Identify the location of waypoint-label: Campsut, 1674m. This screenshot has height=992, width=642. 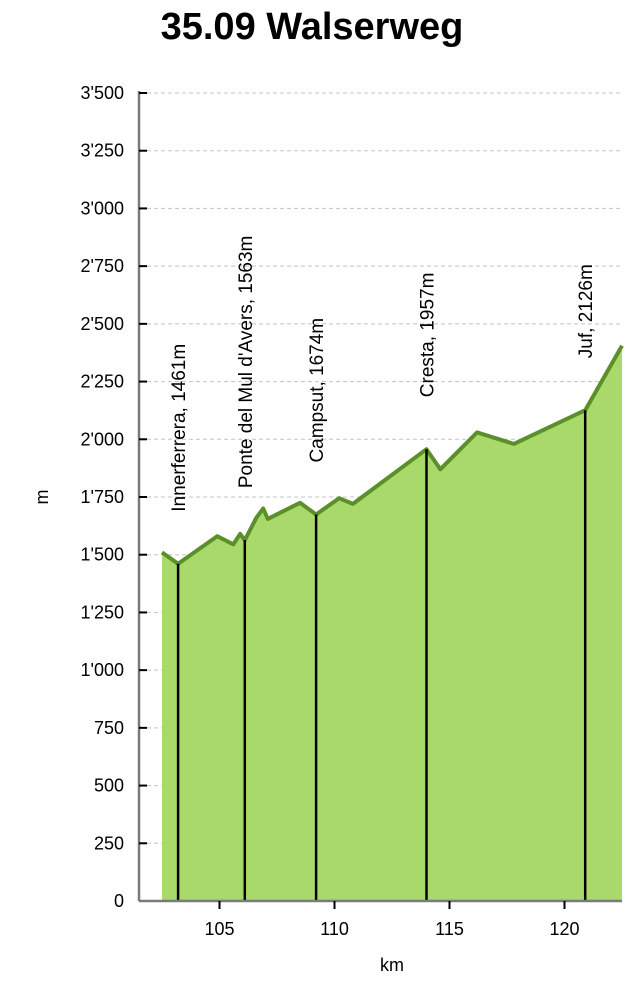
(317, 390).